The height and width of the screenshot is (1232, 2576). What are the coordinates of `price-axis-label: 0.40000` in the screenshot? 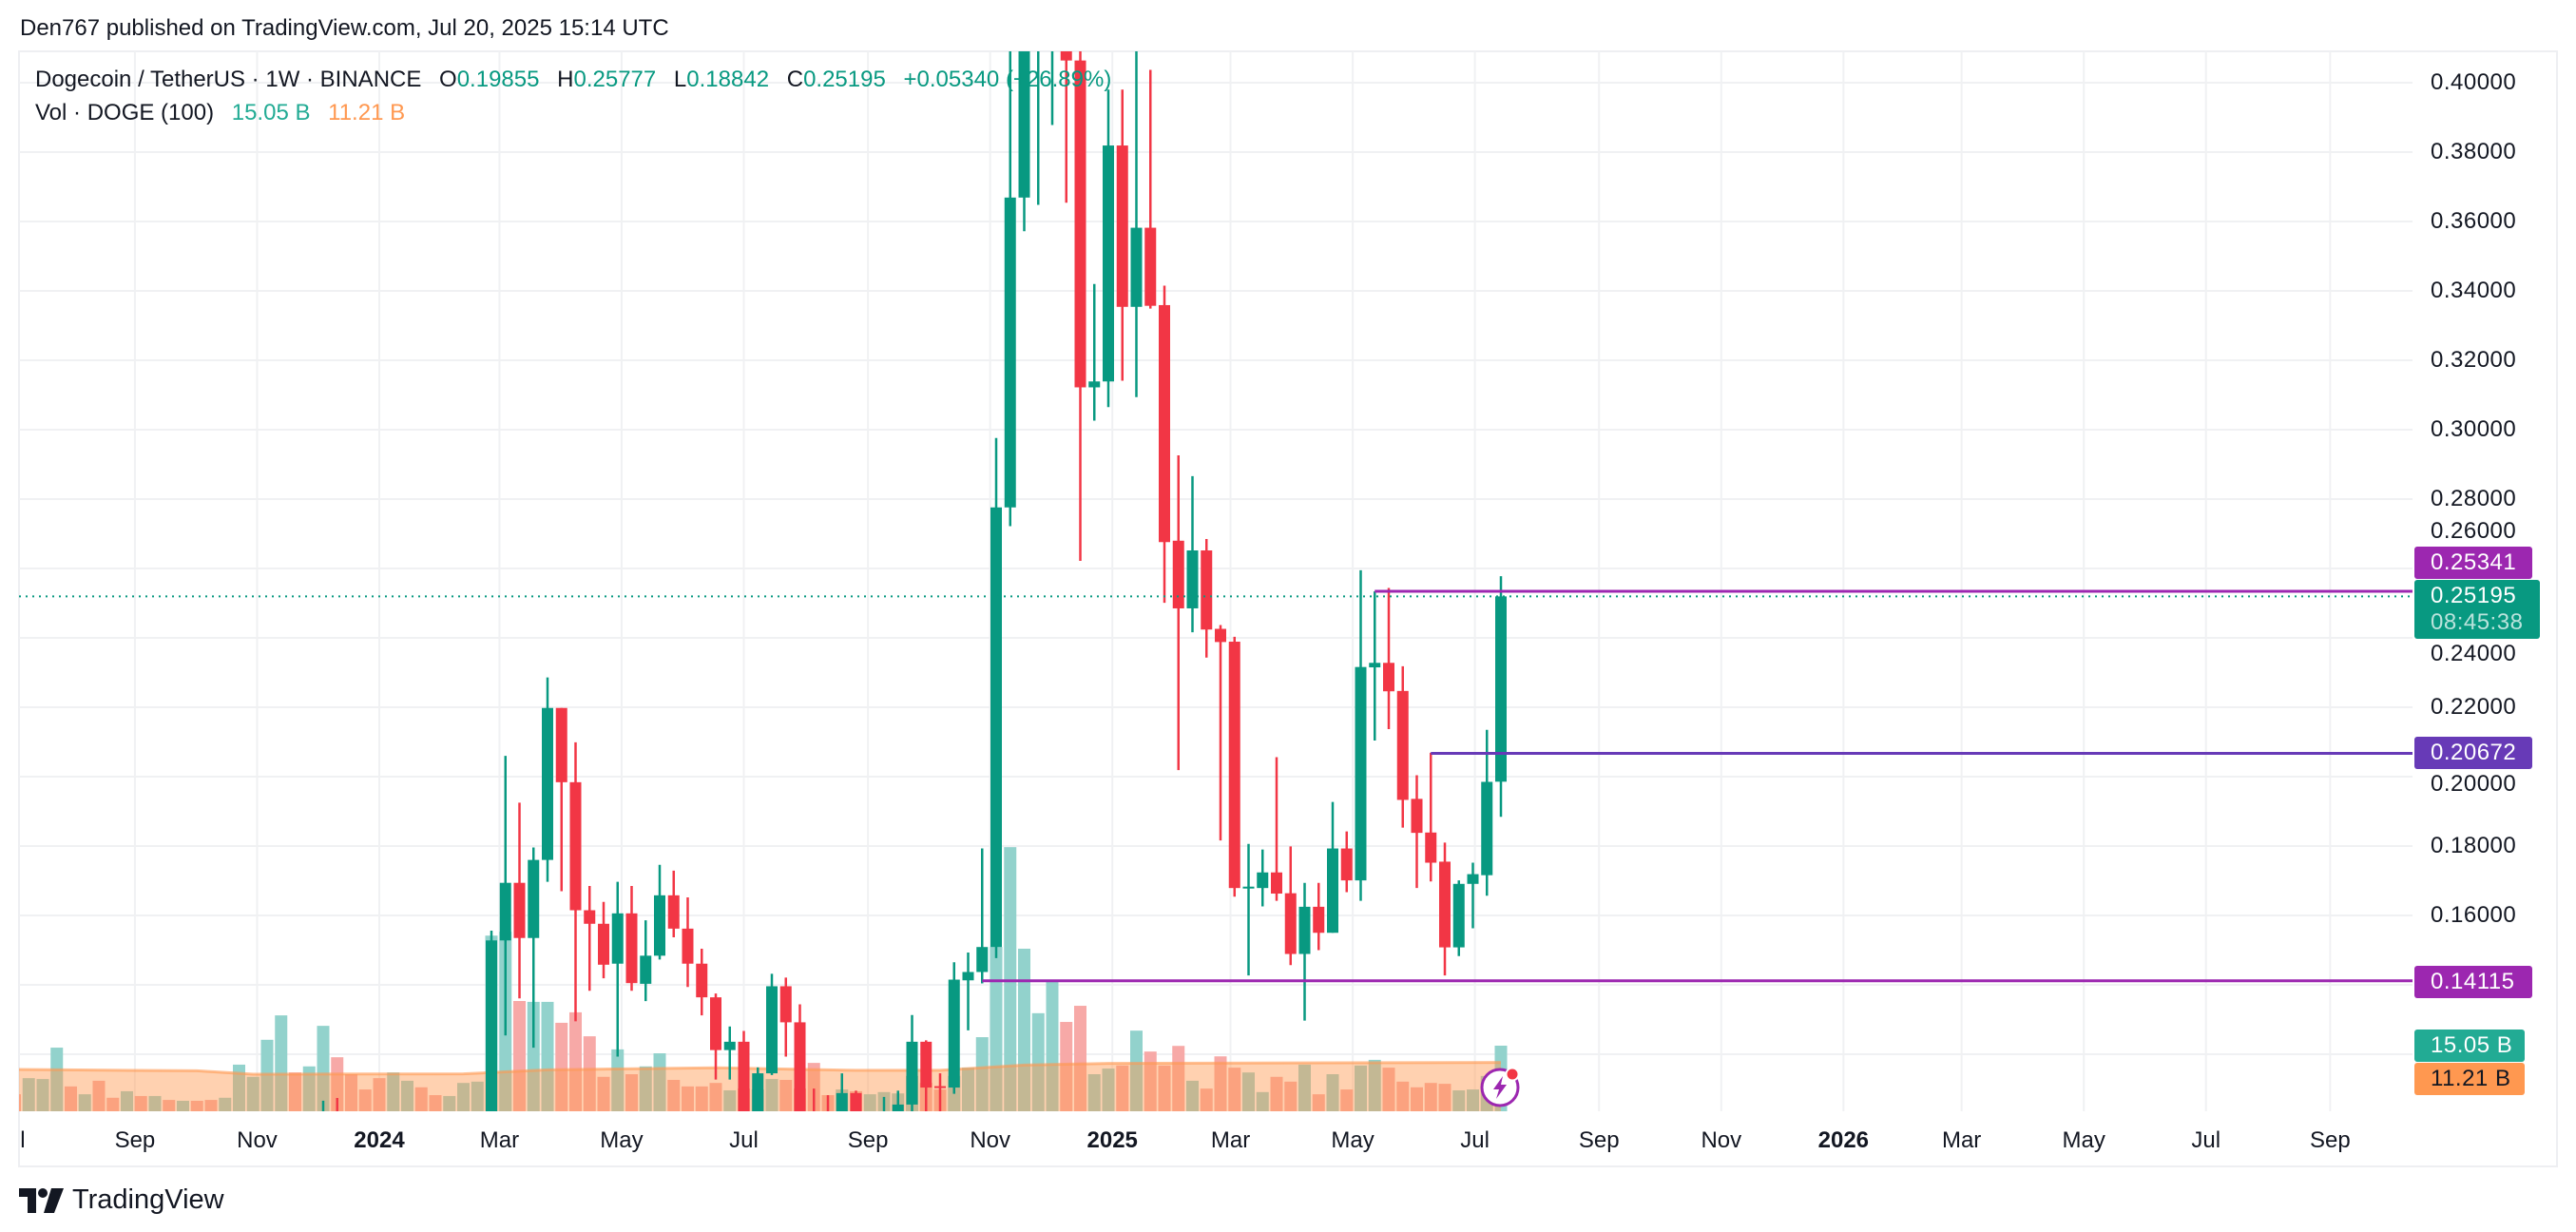 It's located at (2474, 82).